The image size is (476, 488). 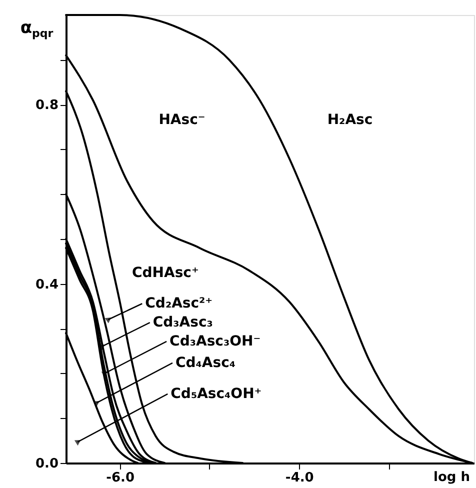 I want to click on annotation: Cd₃Asc₃, so click(x=182, y=322).